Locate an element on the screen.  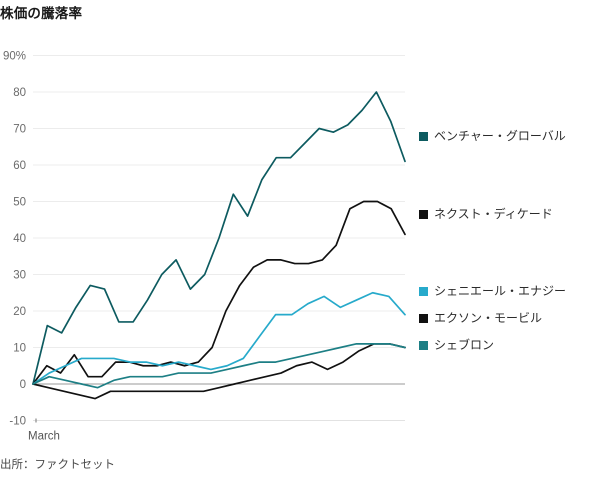
x-axis-tick-label: March is located at coordinates (44, 437).